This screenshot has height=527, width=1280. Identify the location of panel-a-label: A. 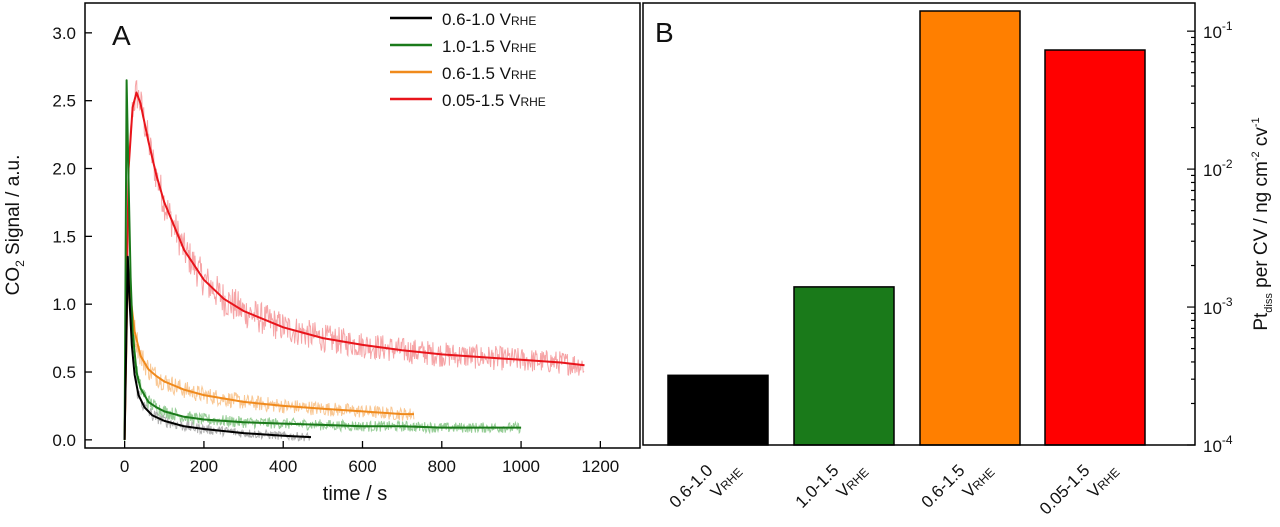
(121, 35).